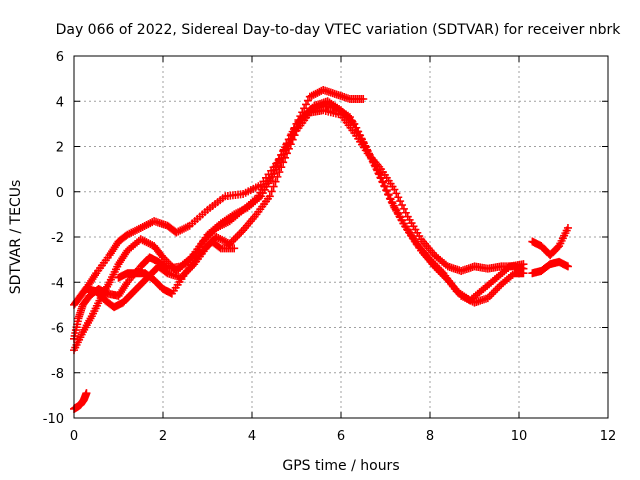  Describe the element at coordinates (519, 436) in the screenshot. I see `x-tick-label: 10` at that location.